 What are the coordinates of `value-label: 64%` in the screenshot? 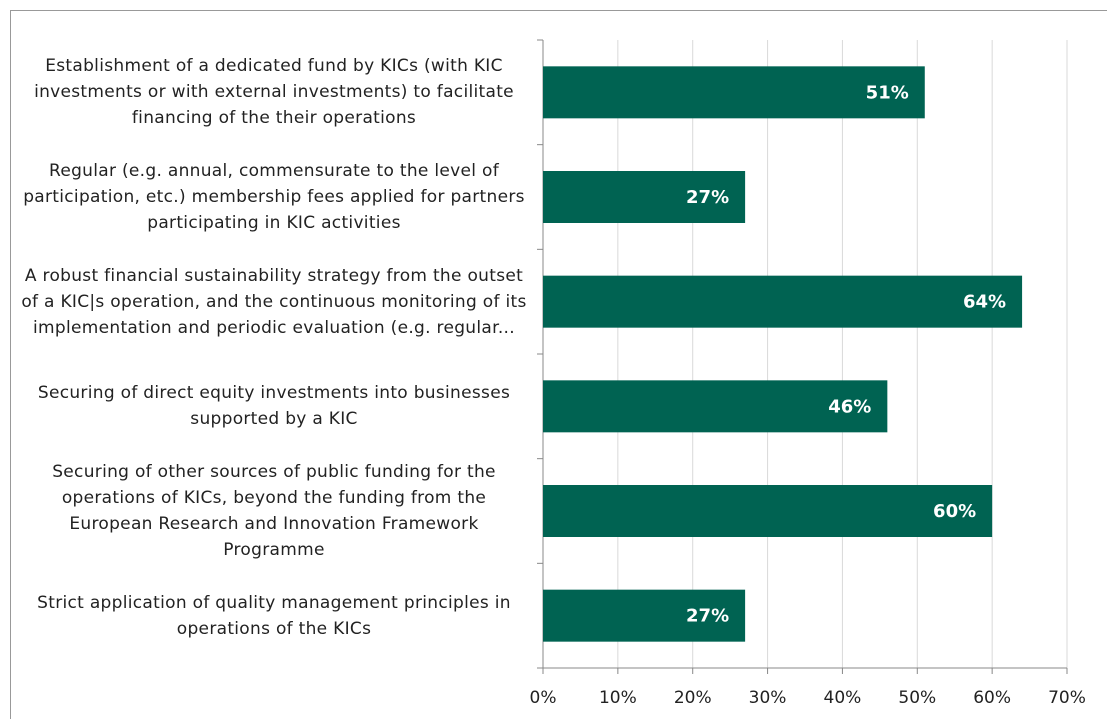 It's located at (984, 302).